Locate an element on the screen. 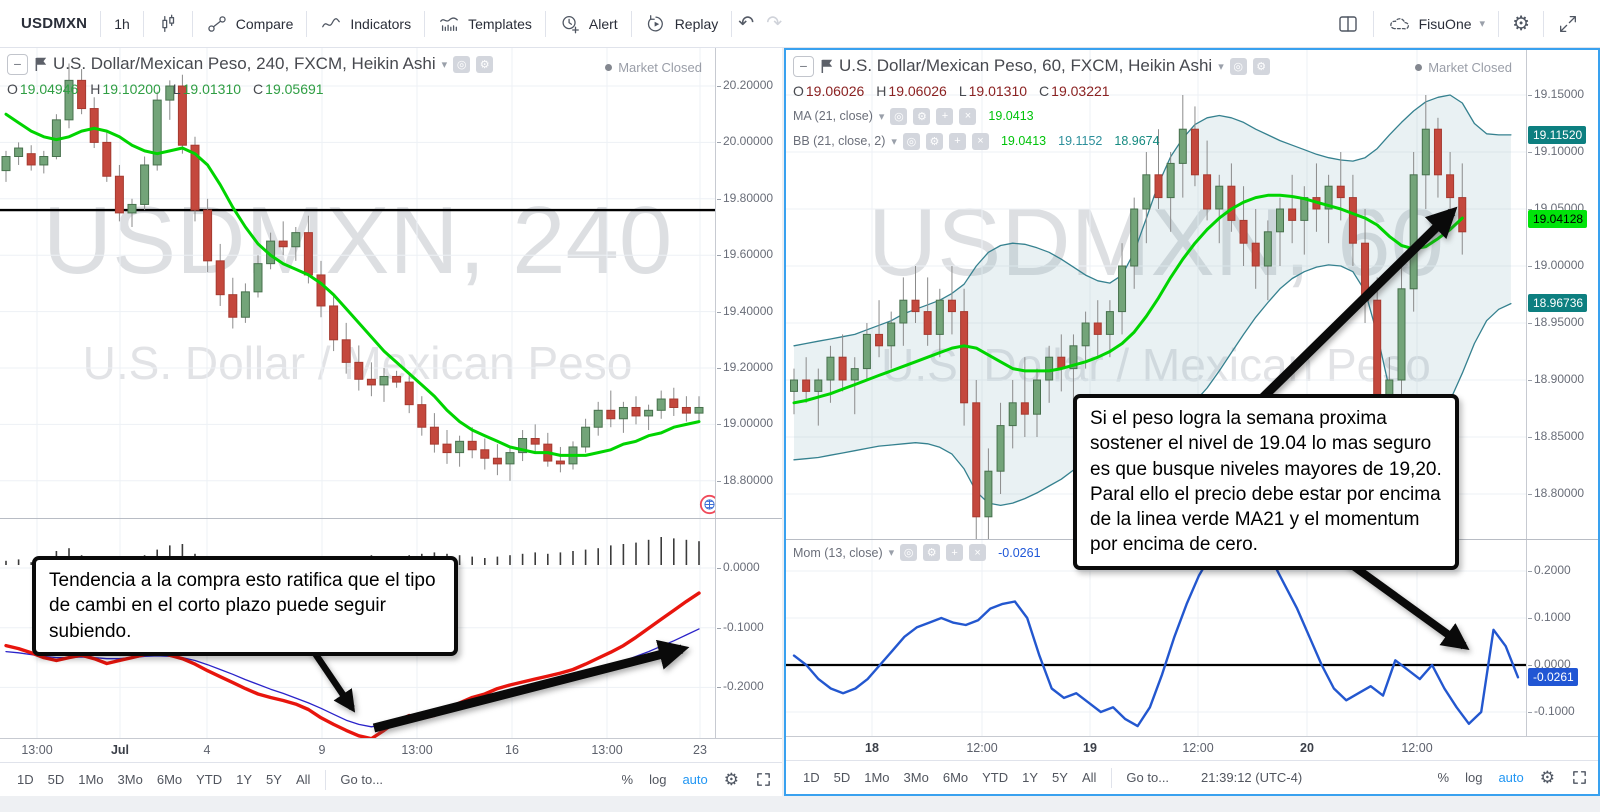  oscillator-axis-240: 0.0000-0.1000-0.2000-0.3000 is located at coordinates (748, 636).